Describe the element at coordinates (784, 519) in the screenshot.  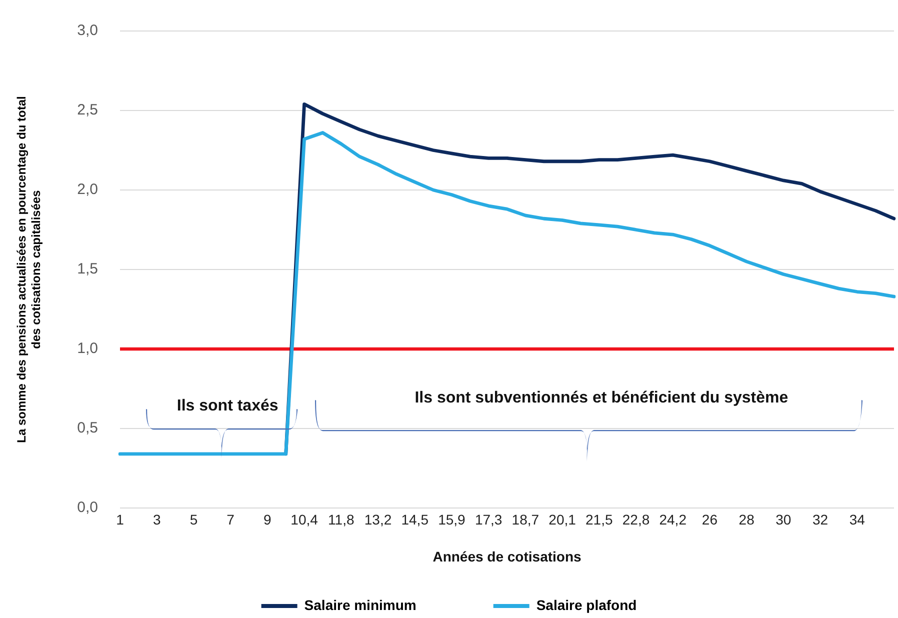
I see `x-tick-label: 30` at that location.